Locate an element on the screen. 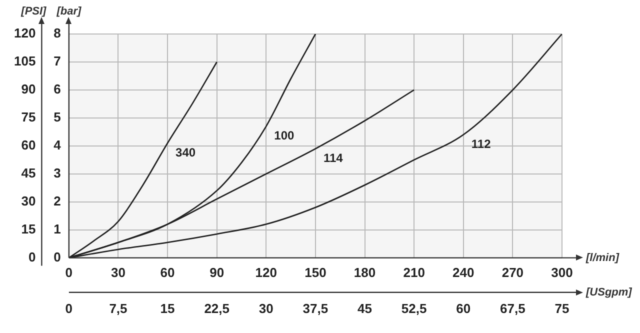 The image size is (640, 333). x-tick-label: 120 is located at coordinates (266, 272).